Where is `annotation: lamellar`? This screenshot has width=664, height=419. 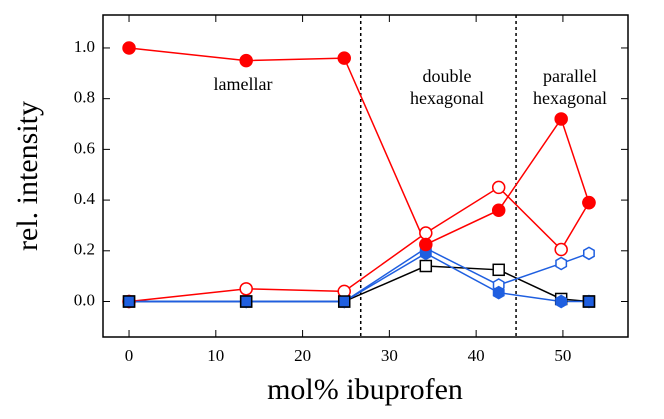
annotation: lamellar is located at coordinates (243, 84).